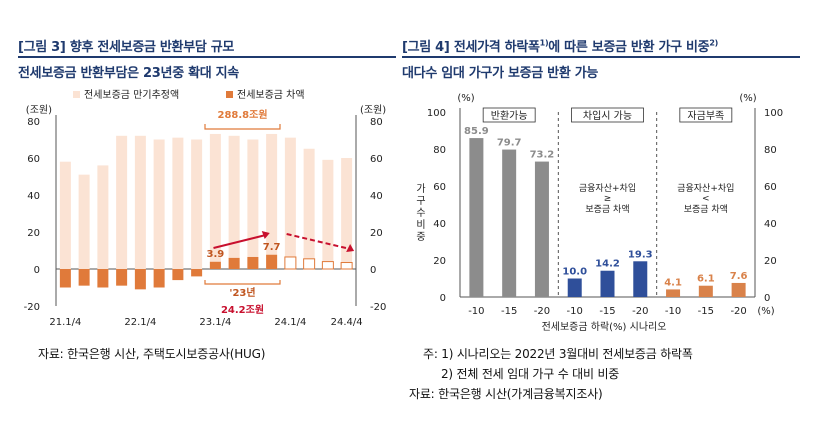 This screenshot has height=421, width=817. Describe the element at coordinates (420, 189) in the screenshot. I see `right-chart-ylabel-char: 가` at that location.